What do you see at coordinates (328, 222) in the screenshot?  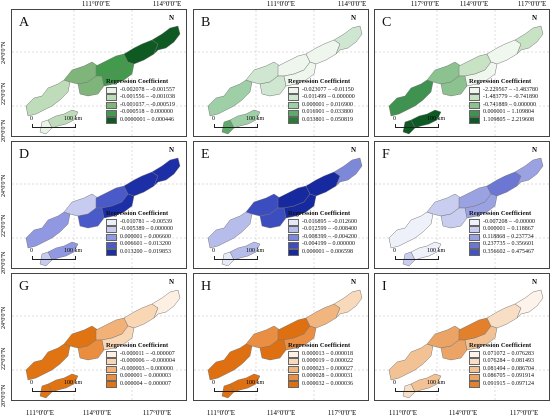 I see `legend-row: -0.016895 – -0.012600` at bounding box center [328, 222].